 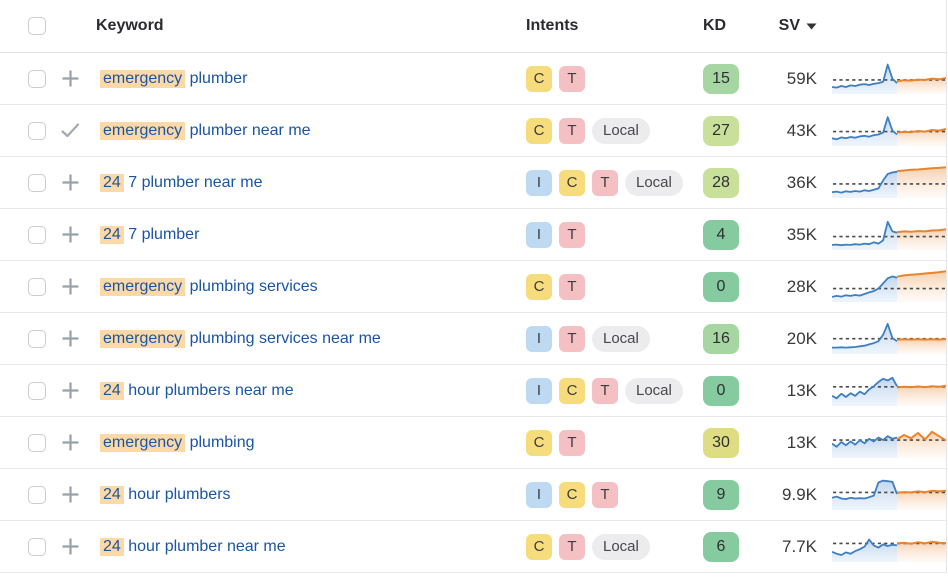 I want to click on keyword-rest: plumbing services near me, so click(x=283, y=338).